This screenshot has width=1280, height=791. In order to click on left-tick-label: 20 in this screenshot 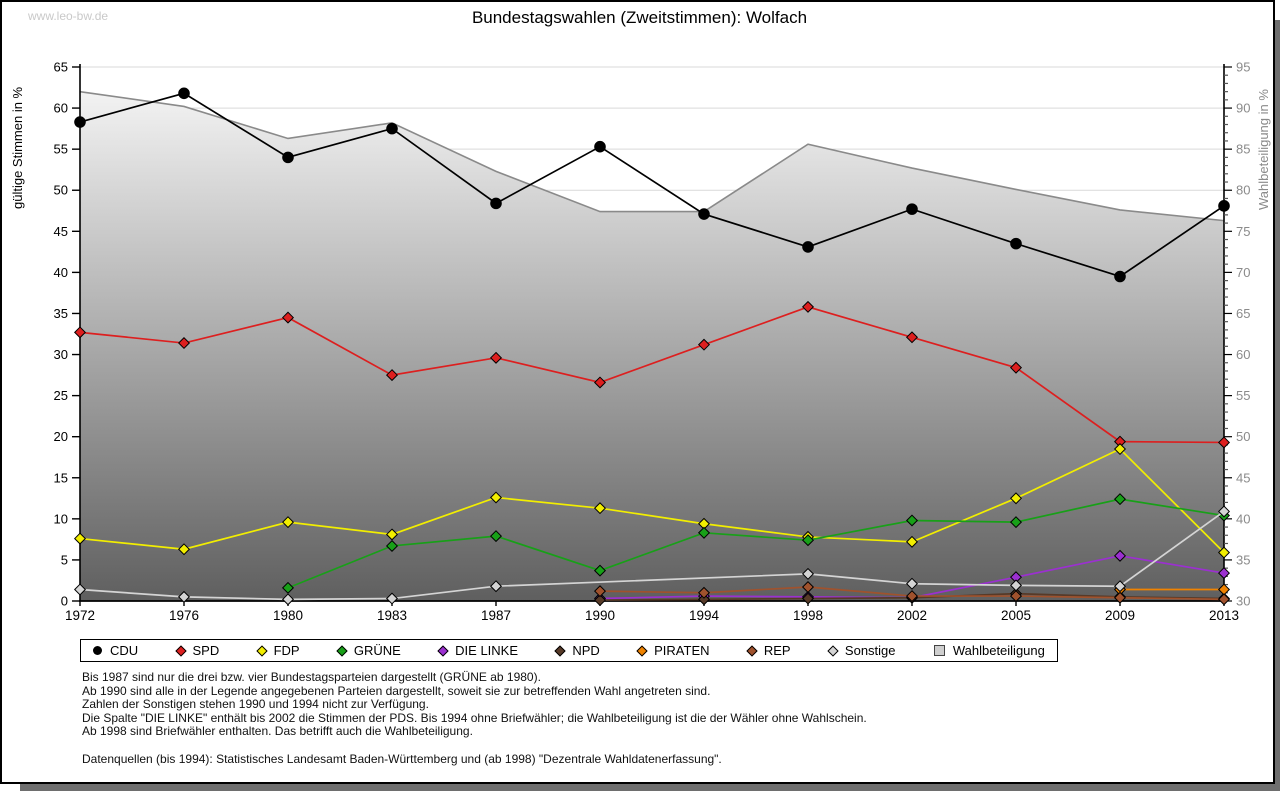, I will do `click(61, 436)`.